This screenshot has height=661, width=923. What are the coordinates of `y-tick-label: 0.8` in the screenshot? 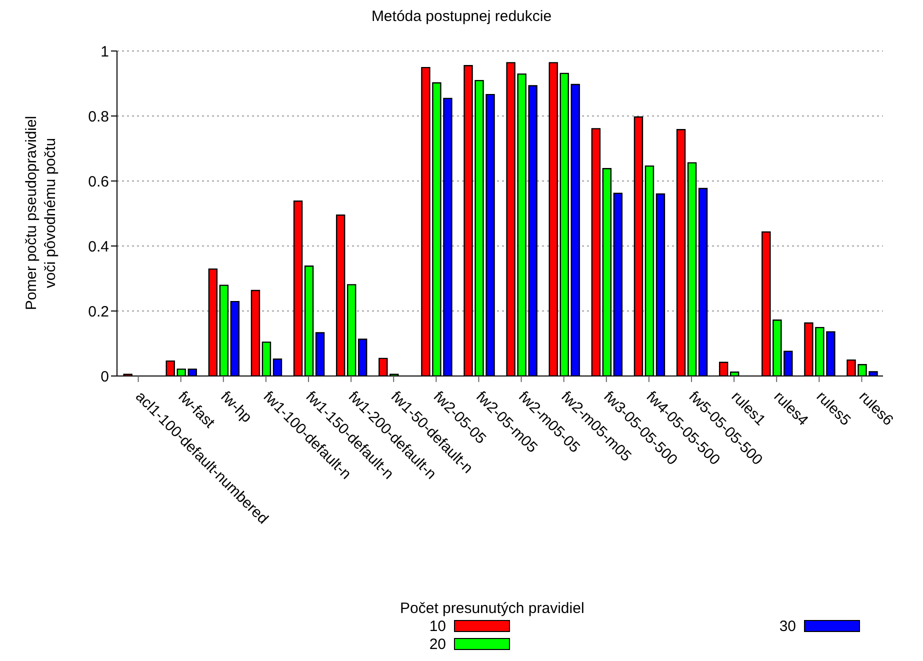 It's located at (98, 117).